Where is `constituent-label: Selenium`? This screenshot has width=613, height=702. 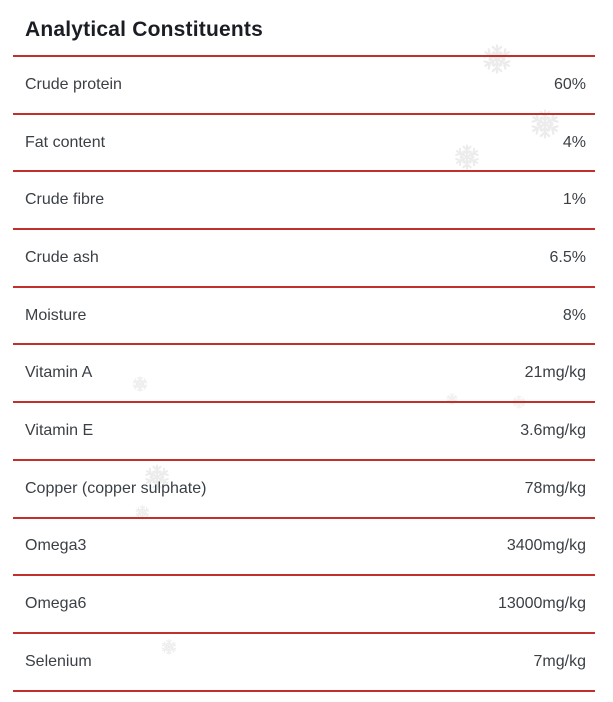
constituent-label: Selenium is located at coordinates (58, 661).